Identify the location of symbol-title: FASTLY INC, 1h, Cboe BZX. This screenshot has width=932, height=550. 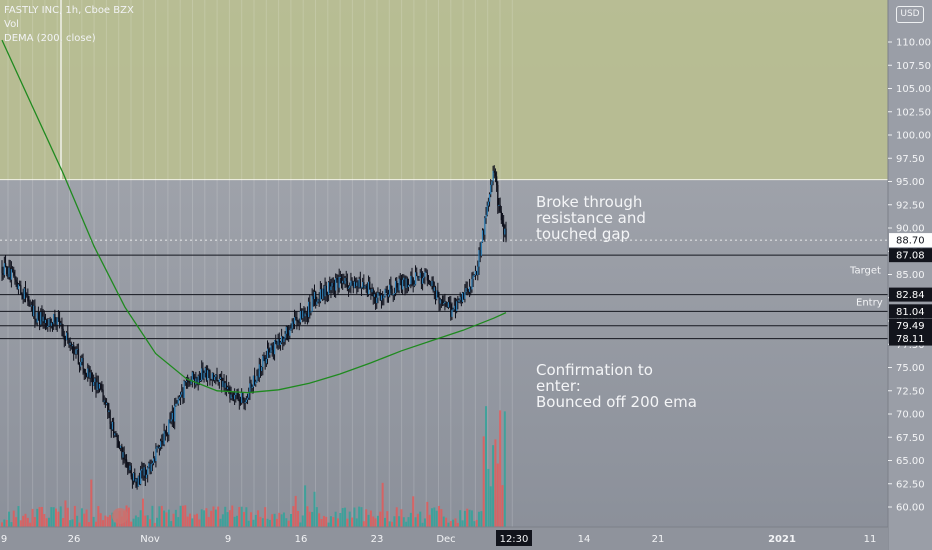
(69, 10).